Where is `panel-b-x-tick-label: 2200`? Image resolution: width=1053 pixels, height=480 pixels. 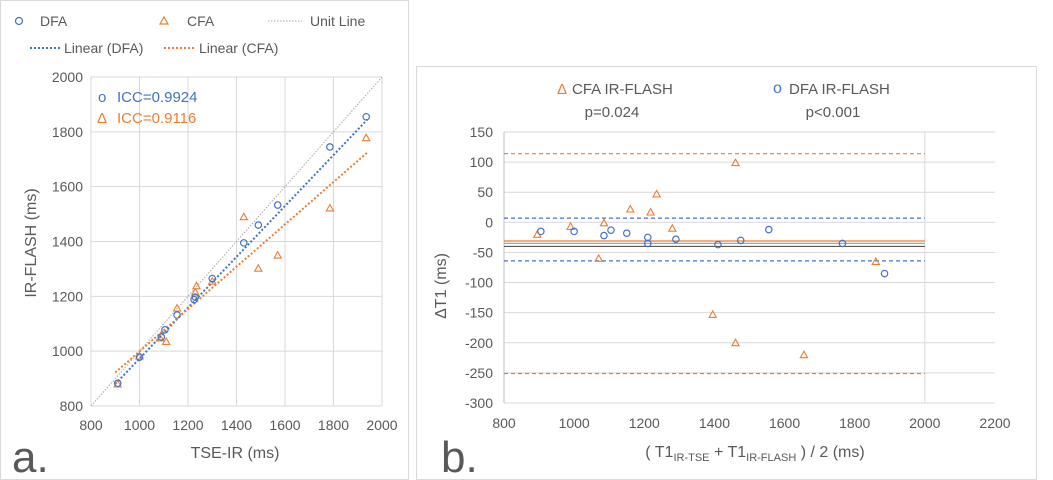
panel-b-x-tick-label: 2200 is located at coordinates (994, 423).